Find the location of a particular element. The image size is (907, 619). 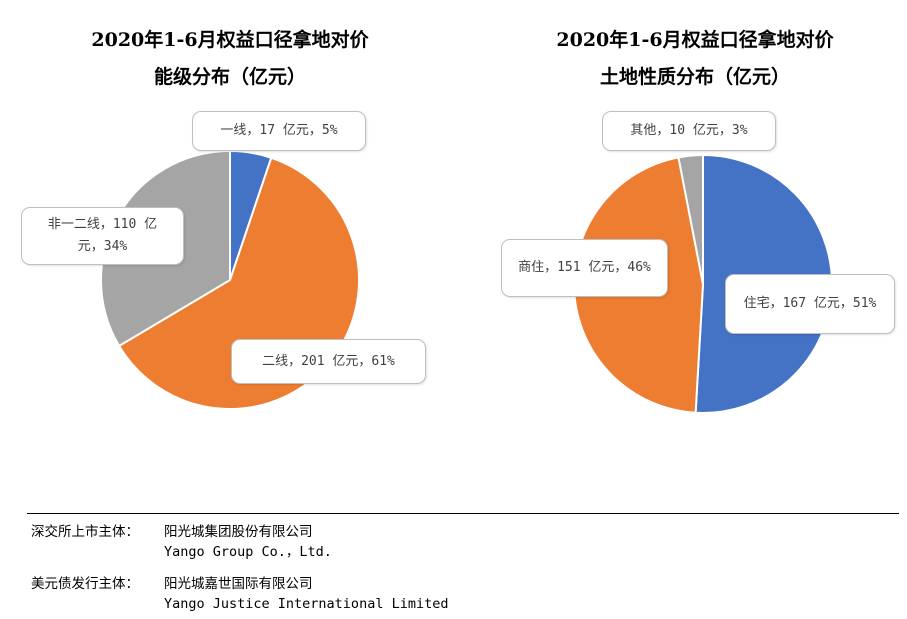

footer-entity-1-label: 深交所上市主体： is located at coordinates (85, 532).